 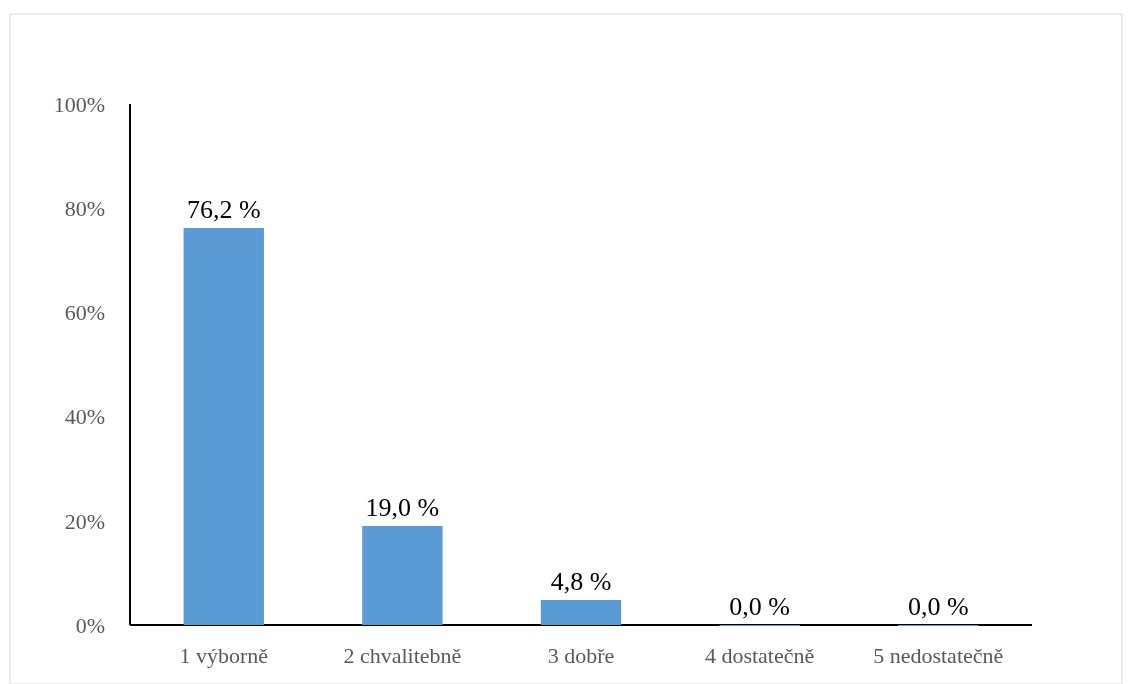 I want to click on x-tick-label: 4 dostatečně, so click(x=759, y=655).